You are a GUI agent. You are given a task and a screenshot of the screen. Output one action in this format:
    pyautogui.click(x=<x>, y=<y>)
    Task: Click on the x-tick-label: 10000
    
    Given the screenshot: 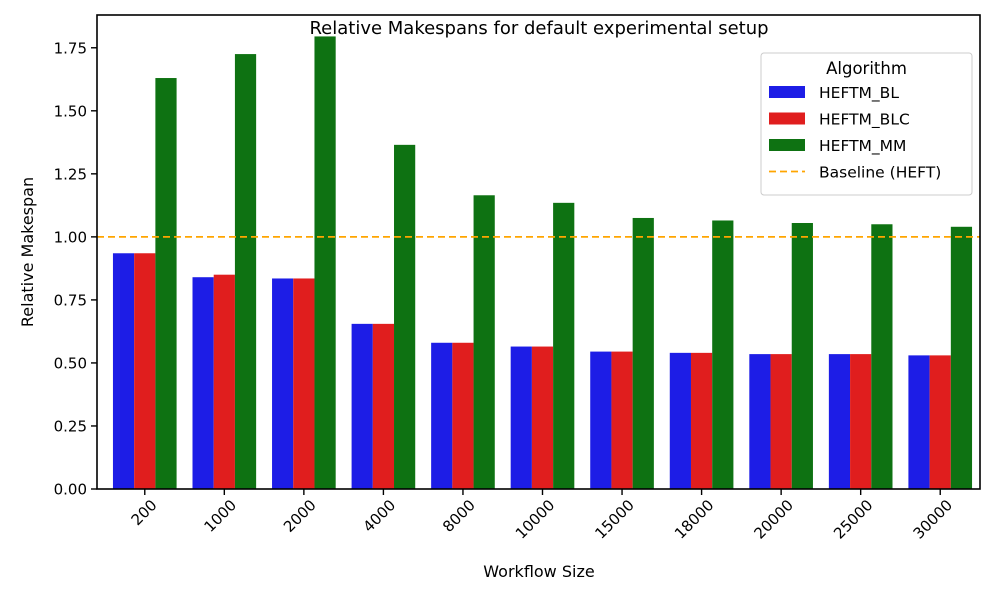 What is the action you would take?
    pyautogui.click(x=535, y=519)
    